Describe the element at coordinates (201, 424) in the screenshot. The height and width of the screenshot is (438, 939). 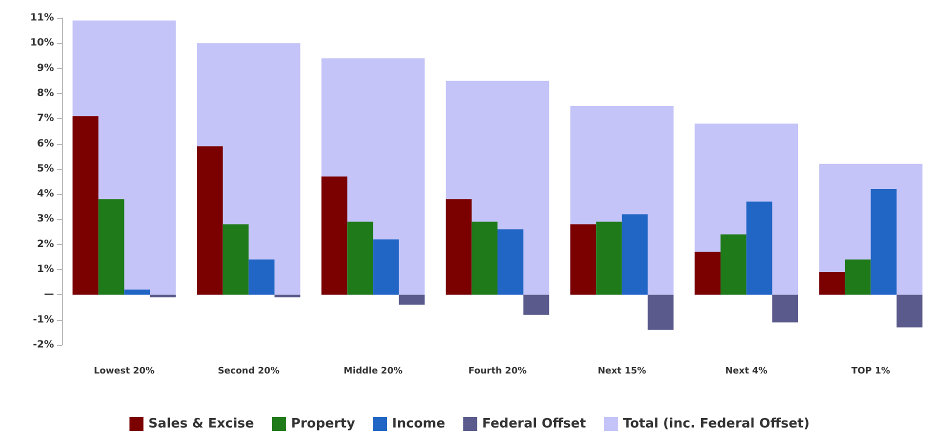
I see `legend-label: Sales & Excise` at that location.